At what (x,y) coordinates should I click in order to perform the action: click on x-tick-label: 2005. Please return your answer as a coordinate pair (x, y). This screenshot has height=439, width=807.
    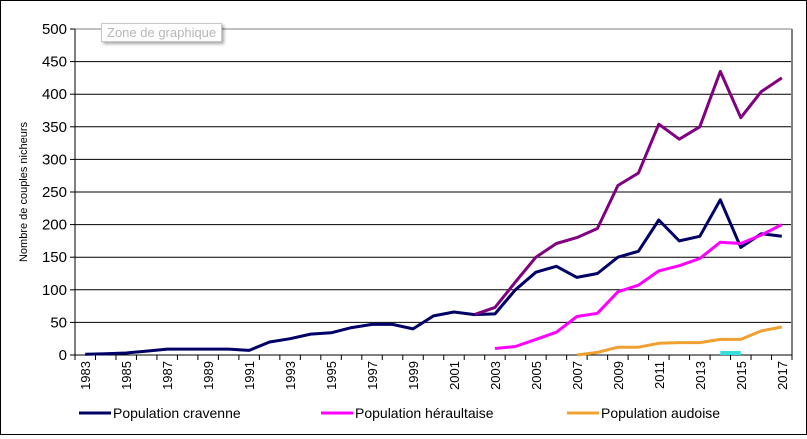
    Looking at the image, I should click on (536, 375).